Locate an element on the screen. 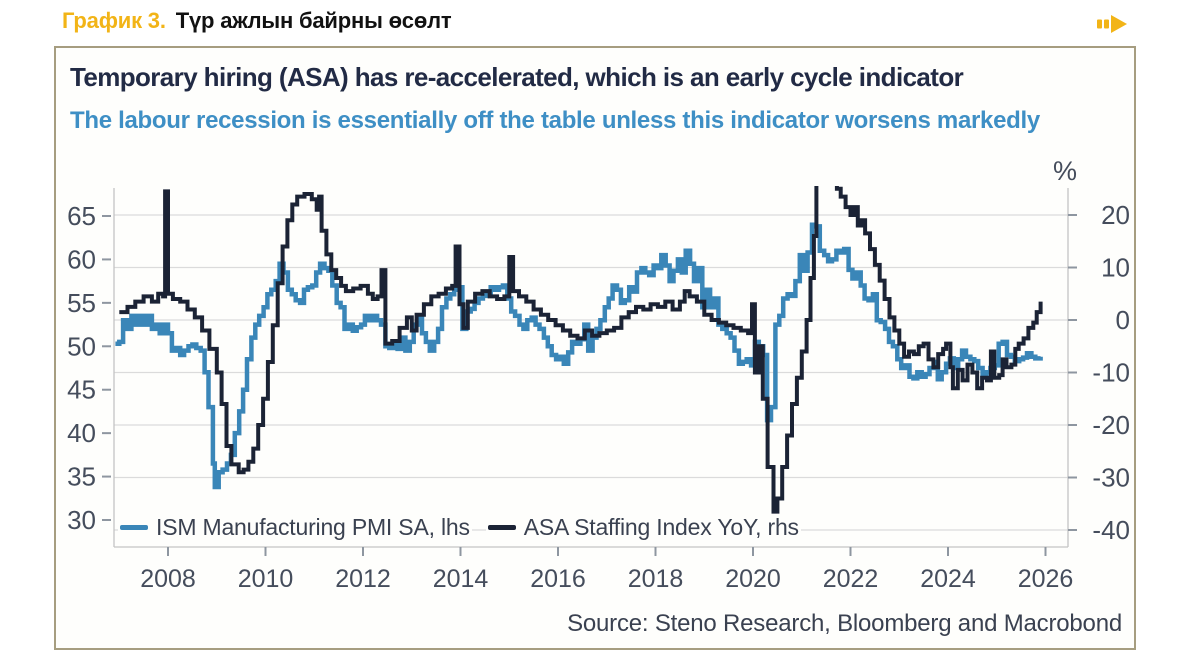  right-axis: 20 10 0 -10 -20 -30 -40% is located at coordinates (1091, 350).